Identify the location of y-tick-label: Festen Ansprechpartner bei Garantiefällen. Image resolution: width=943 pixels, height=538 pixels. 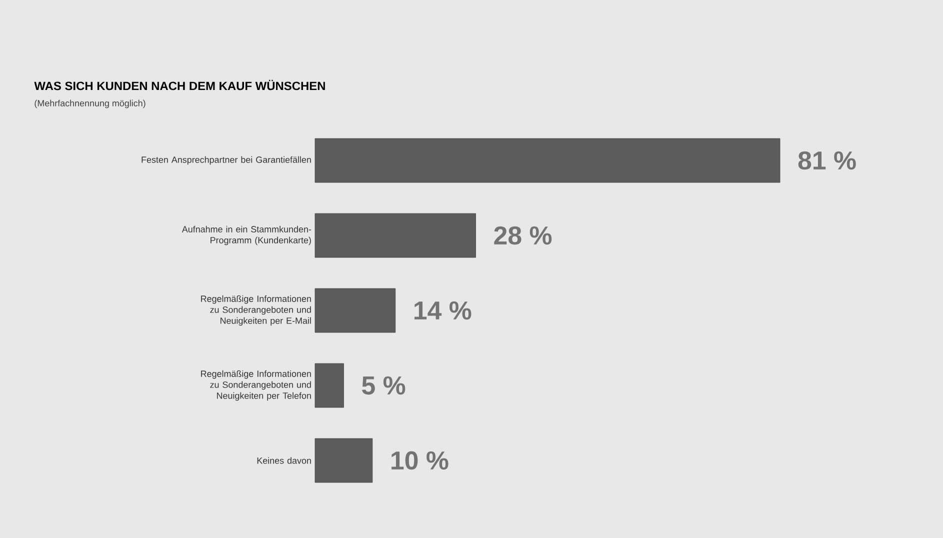
(226, 160).